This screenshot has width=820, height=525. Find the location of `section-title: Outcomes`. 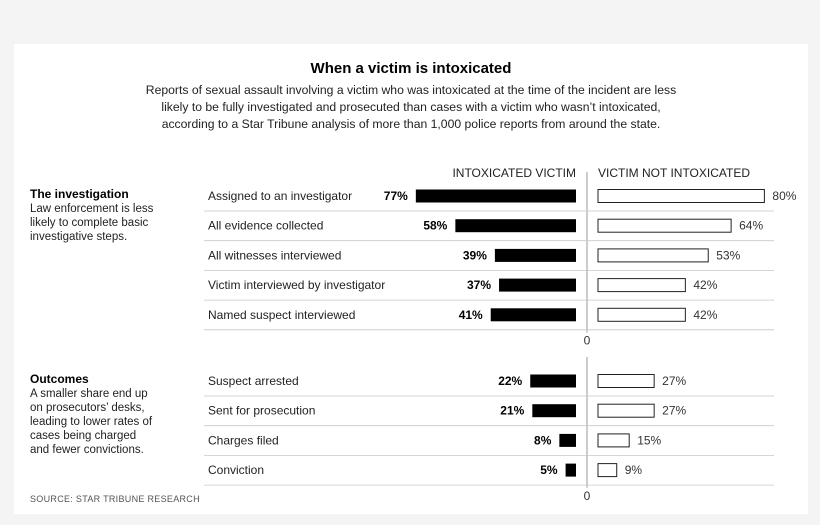

section-title: Outcomes is located at coordinates (59, 379).